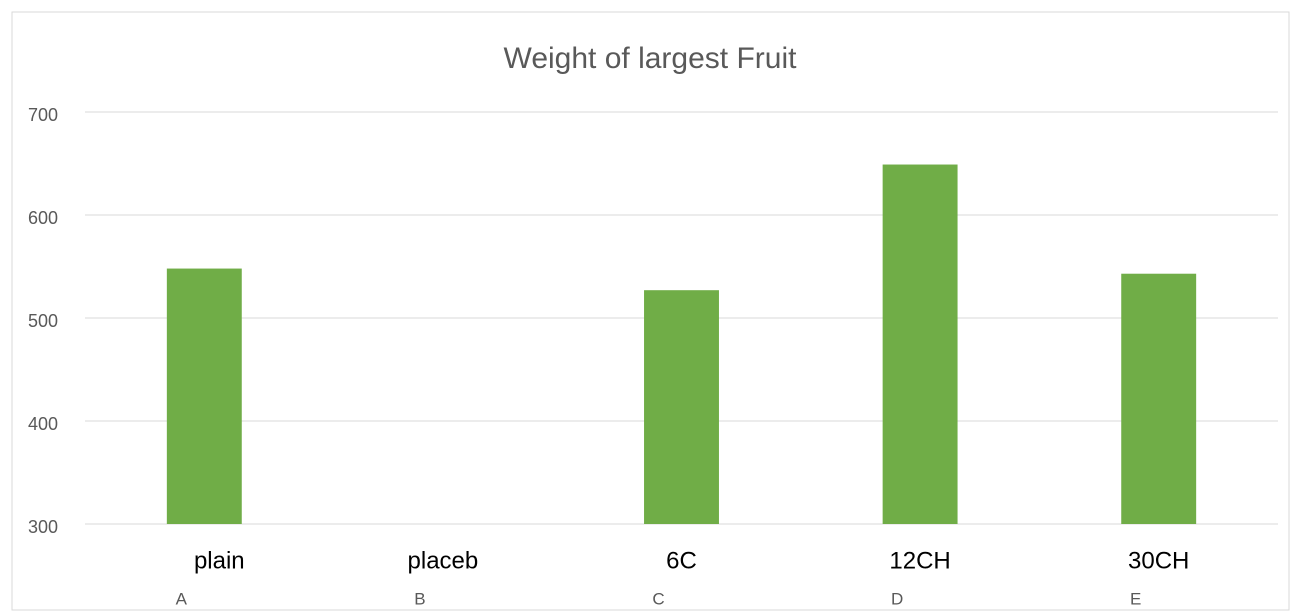 The width and height of the screenshot is (1294, 611). Describe the element at coordinates (43, 321) in the screenshot. I see `y-tick-label: 500` at that location.